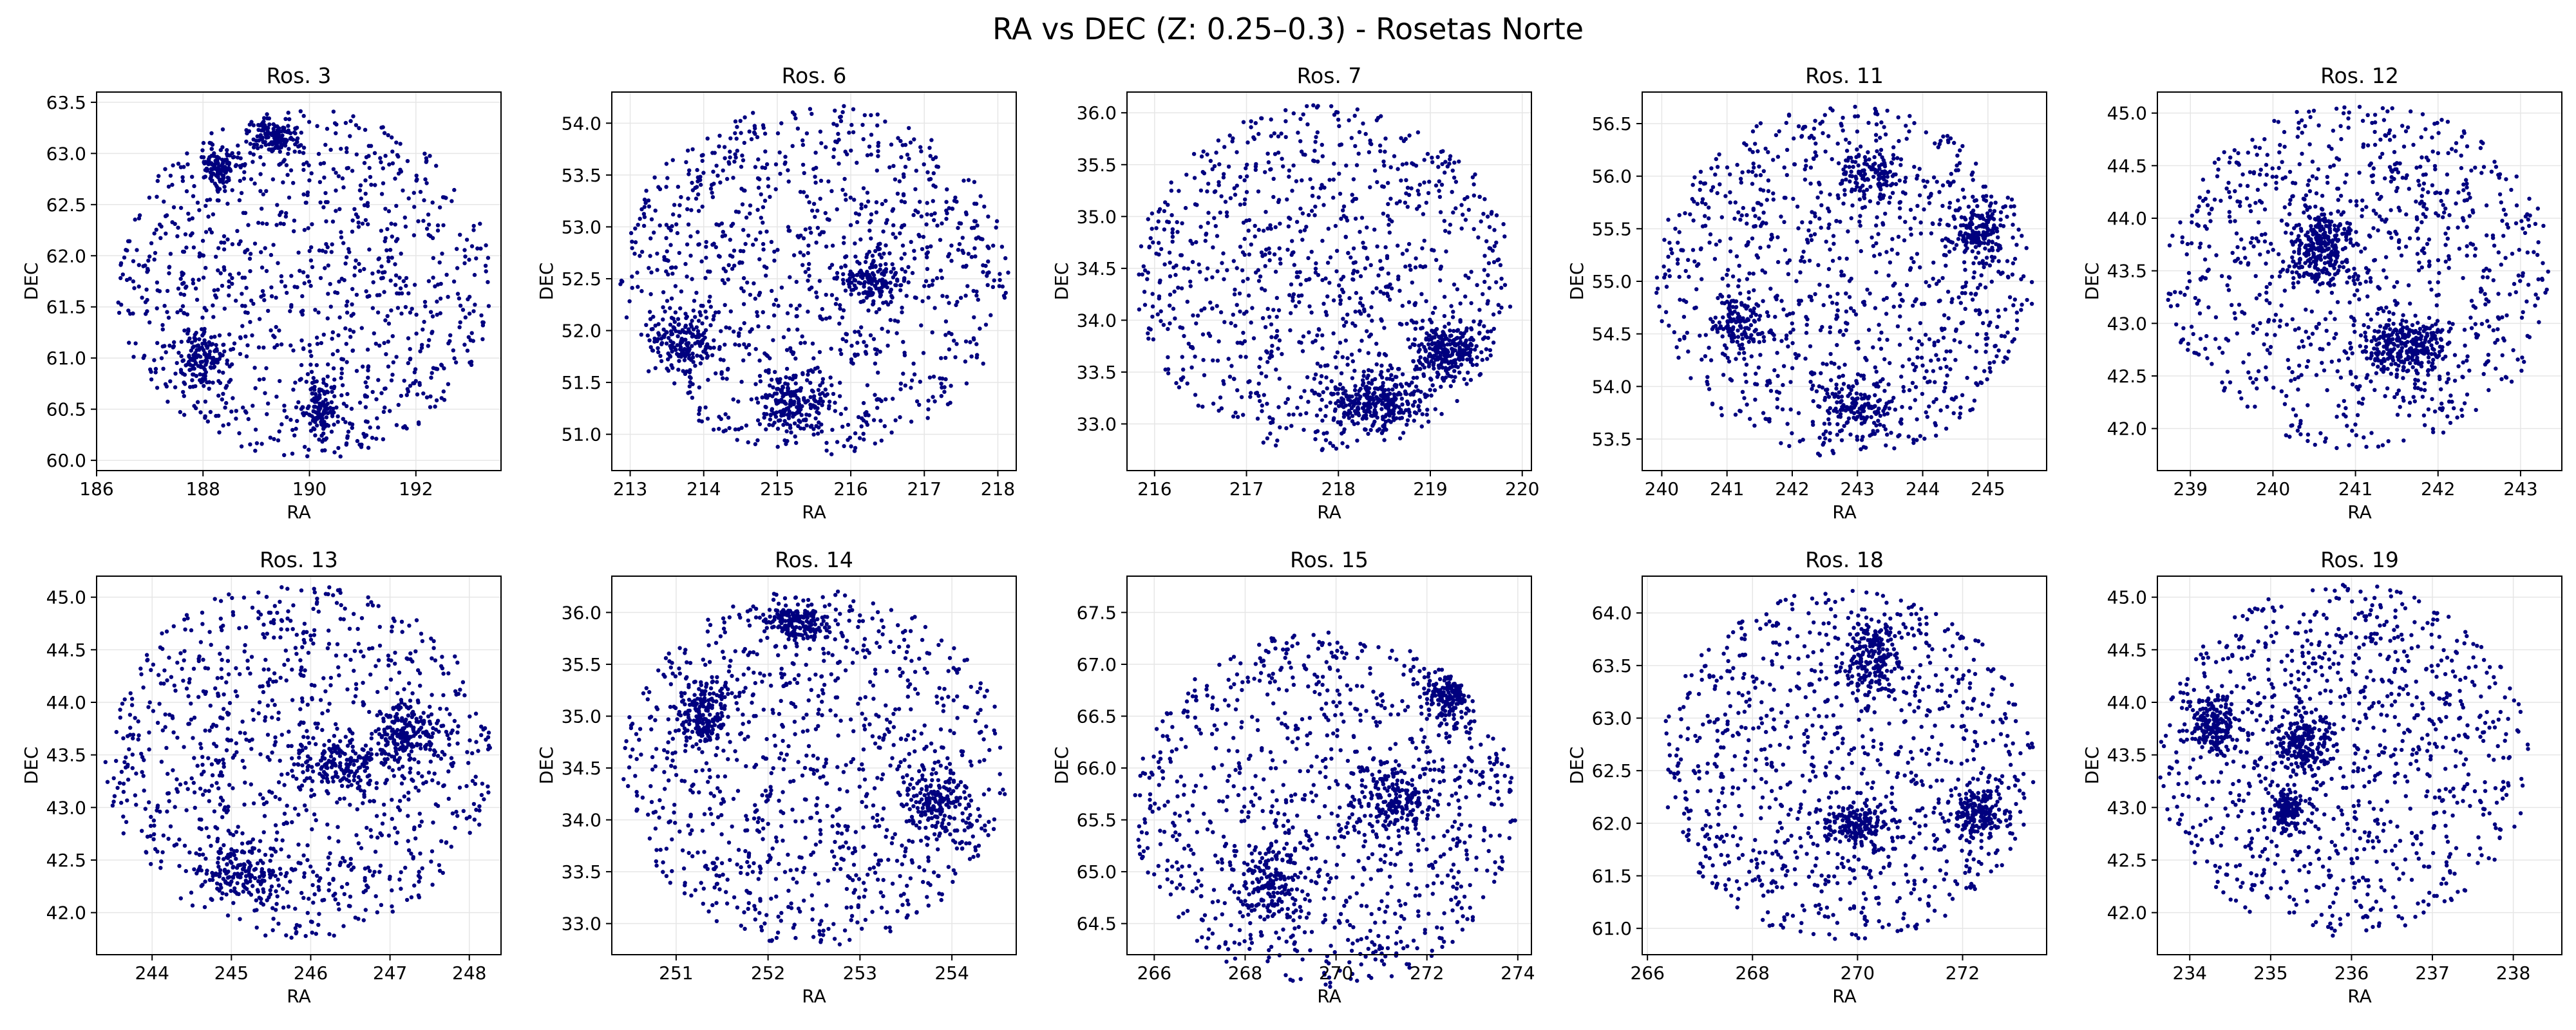 Image resolution: width=2576 pixels, height=1030 pixels. I want to click on x-tick-label: 218, so click(1339, 489).